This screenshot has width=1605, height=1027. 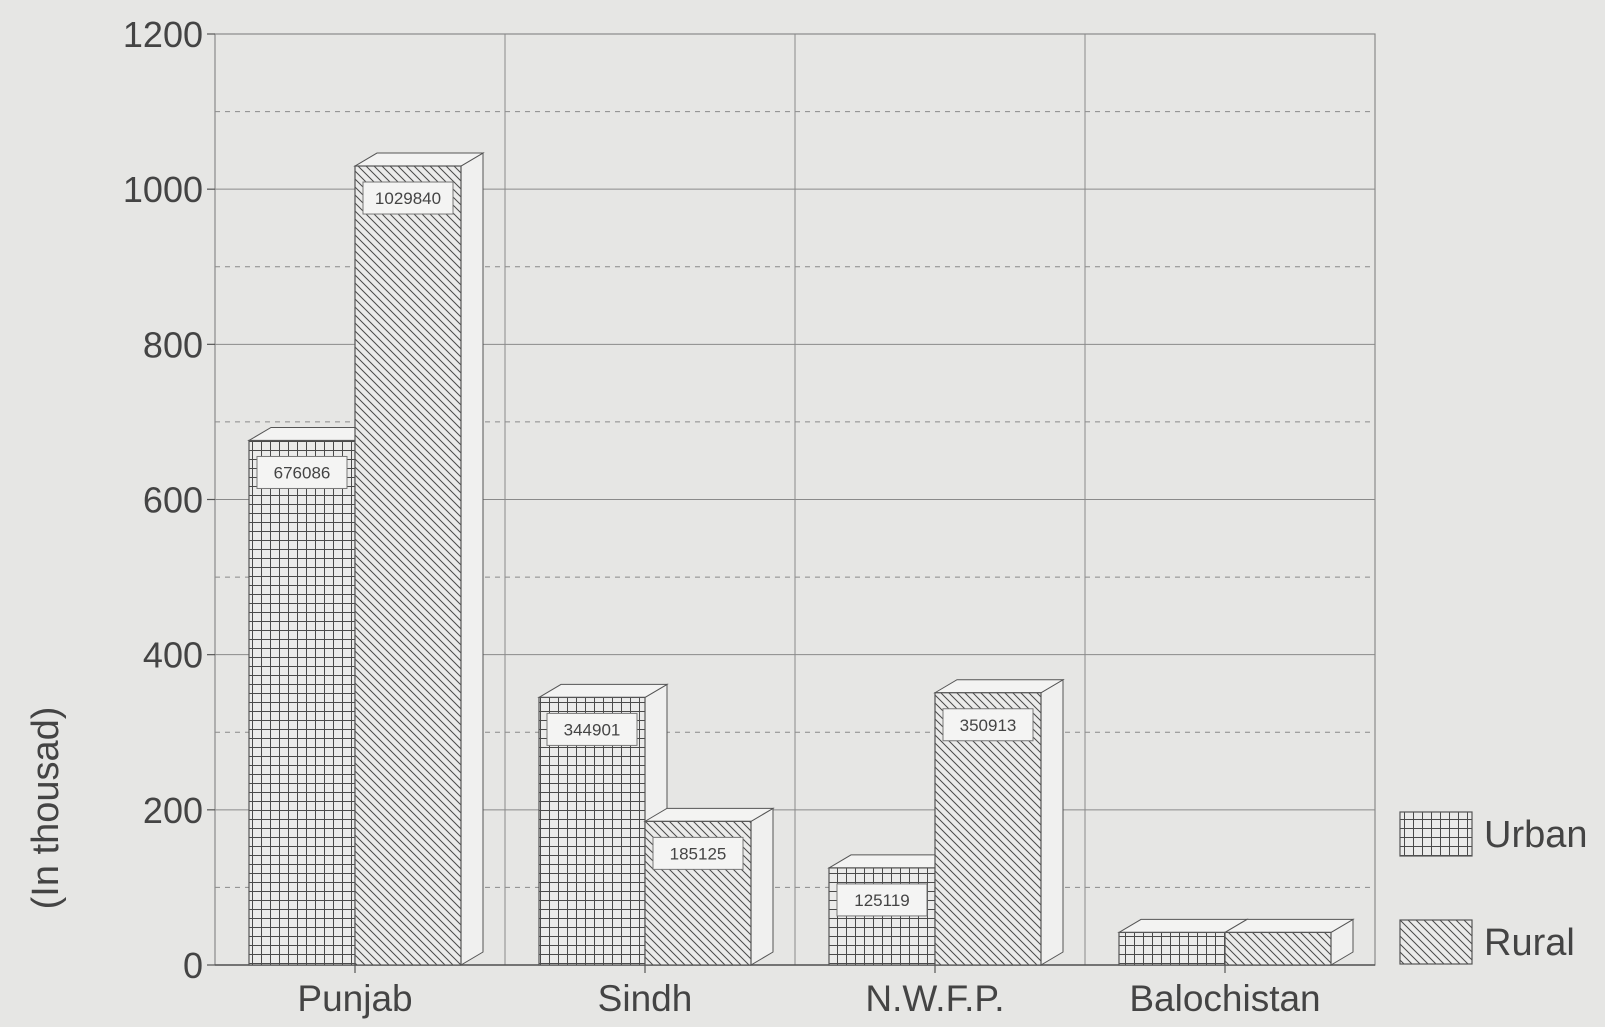 I want to click on legend-label-urban: Urban, so click(x=1536, y=835).